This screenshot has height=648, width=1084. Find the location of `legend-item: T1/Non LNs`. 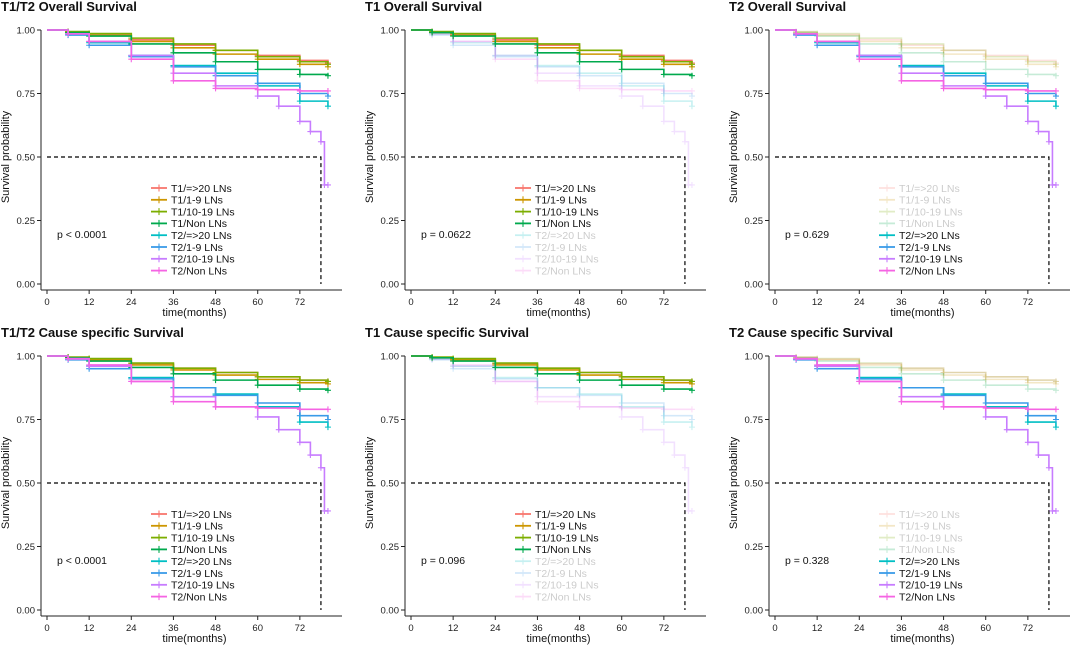

legend-item: T1/Non LNs is located at coordinates (917, 224).